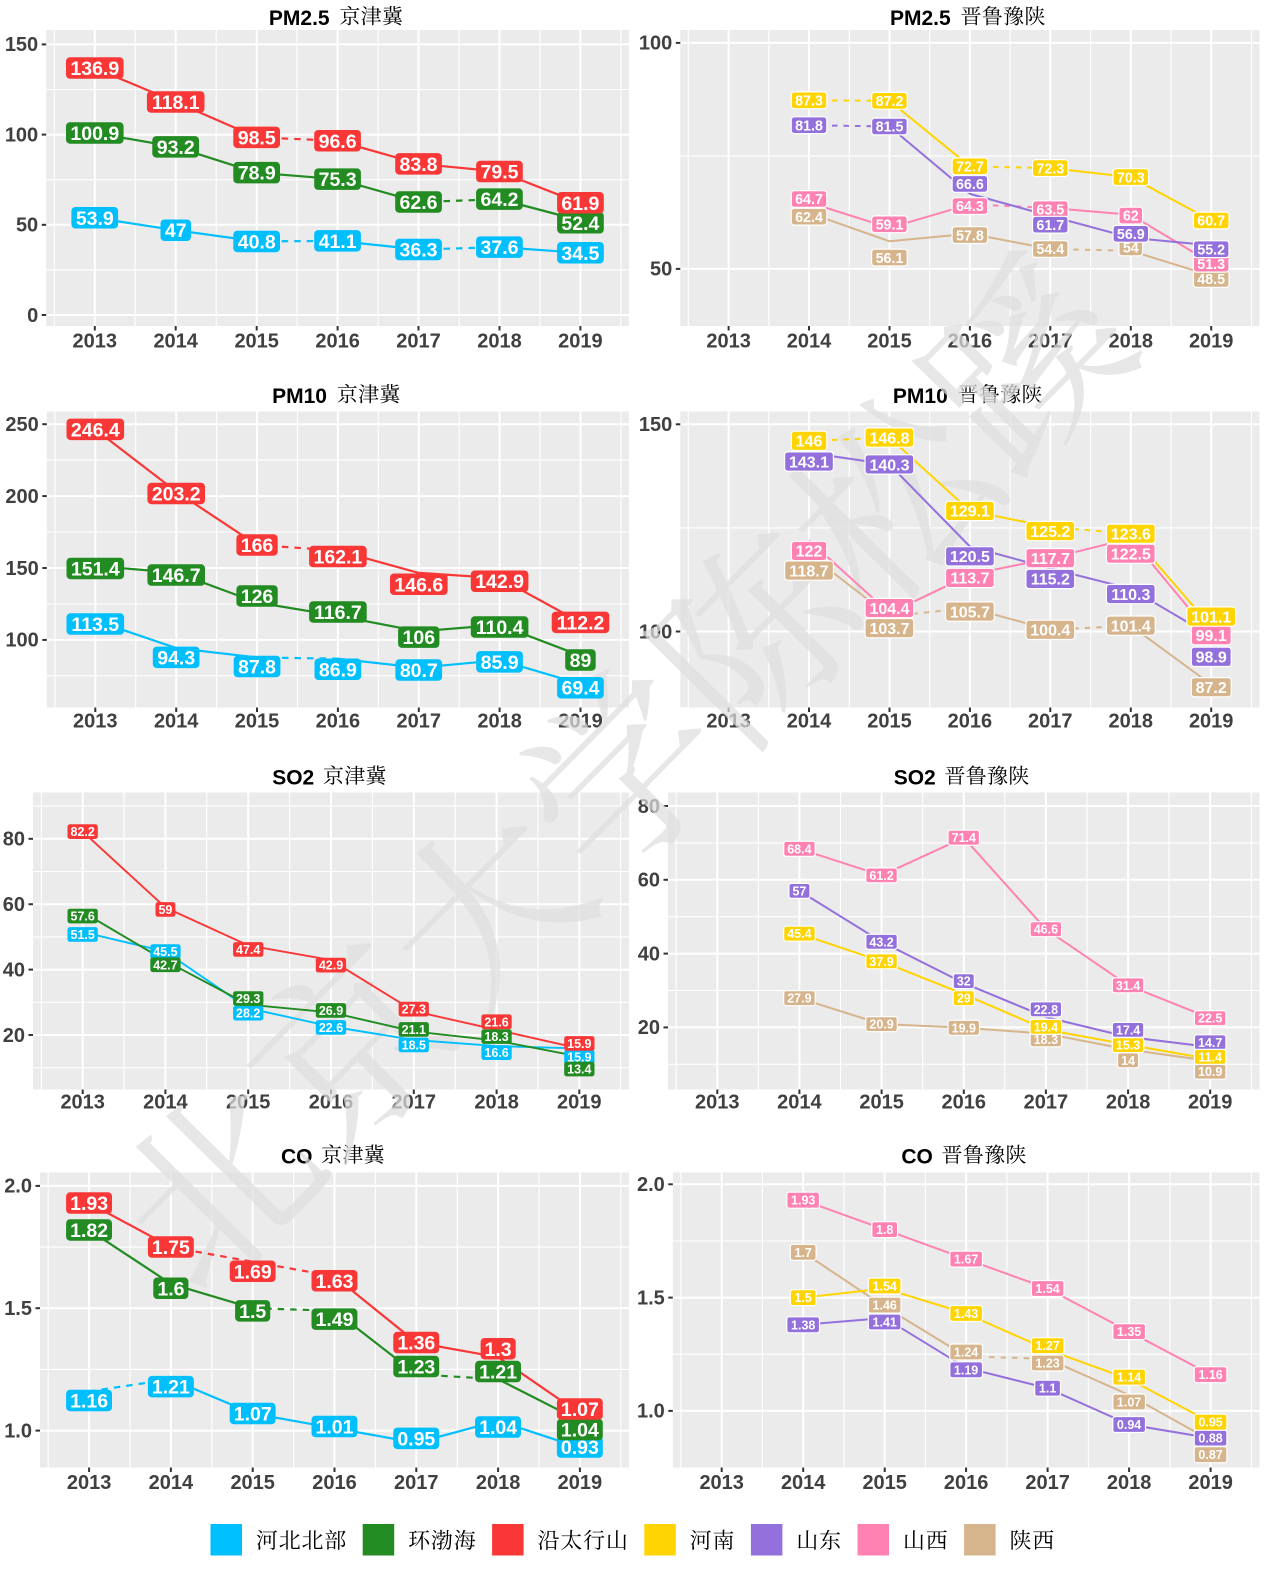 This screenshot has height=1584, width=1269. I want to click on svg-text: 1.21, so click(498, 1373).